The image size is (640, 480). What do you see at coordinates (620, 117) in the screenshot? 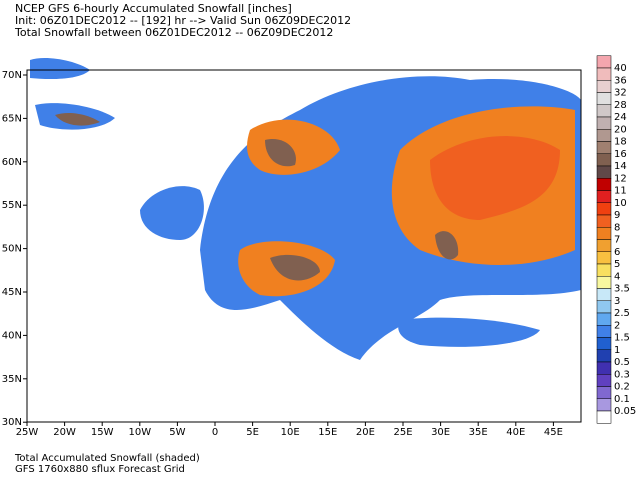
I see `colorbar-label: 24` at bounding box center [620, 117].